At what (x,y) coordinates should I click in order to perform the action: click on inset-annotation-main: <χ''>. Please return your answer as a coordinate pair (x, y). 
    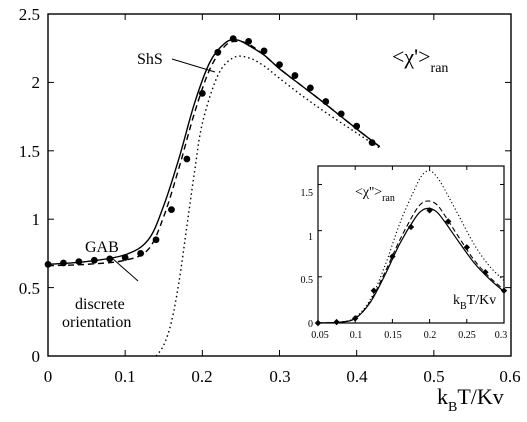
    Looking at the image, I should click on (368, 192).